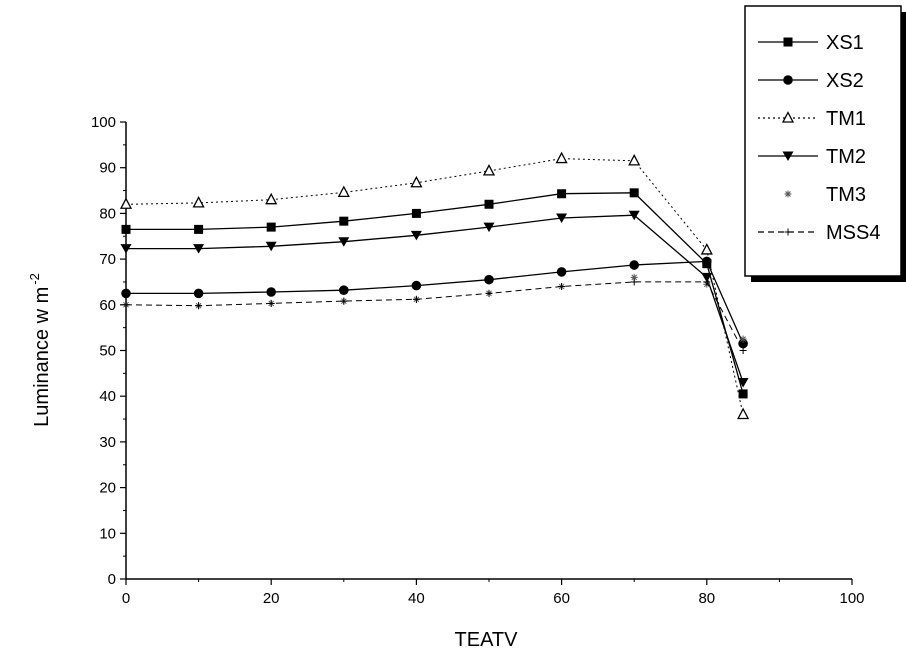  What do you see at coordinates (126, 598) in the screenshot?
I see `x-tick-label: 0` at bounding box center [126, 598].